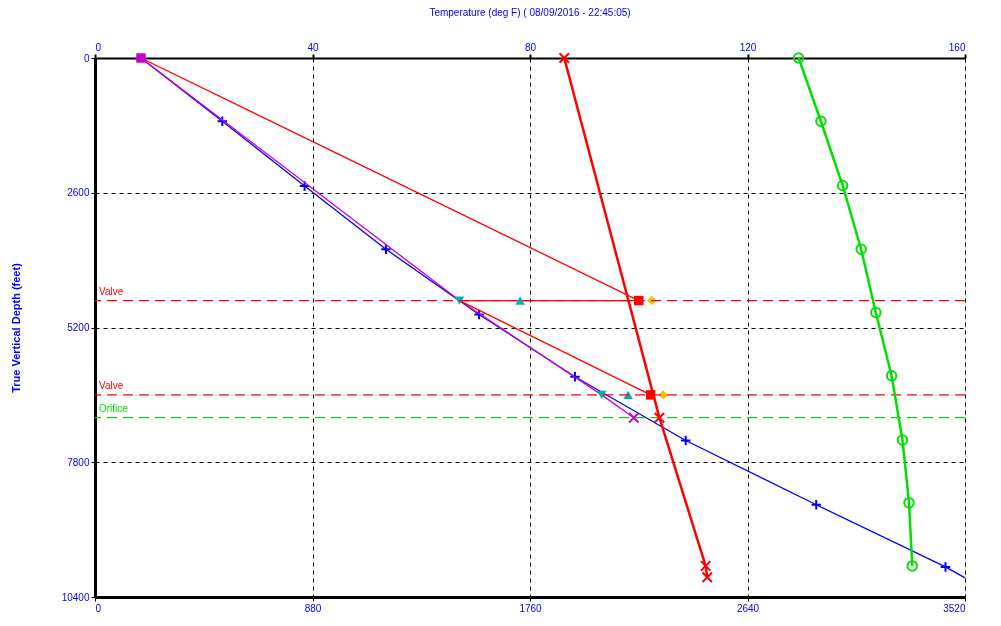 The height and width of the screenshot is (626, 1001). Describe the element at coordinates (313, 608) in the screenshot. I see `x-tick-label: 880` at that location.